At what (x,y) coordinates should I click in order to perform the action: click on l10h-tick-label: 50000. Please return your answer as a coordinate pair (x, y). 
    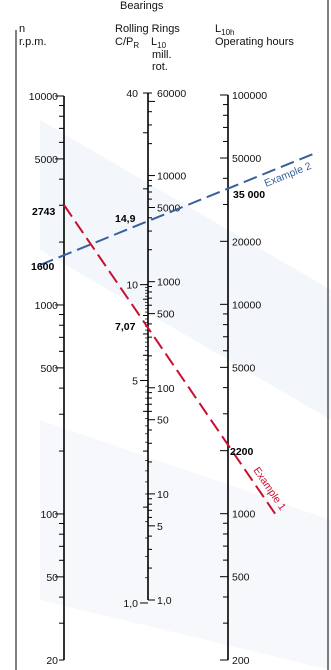
    Looking at the image, I should click on (246, 159).